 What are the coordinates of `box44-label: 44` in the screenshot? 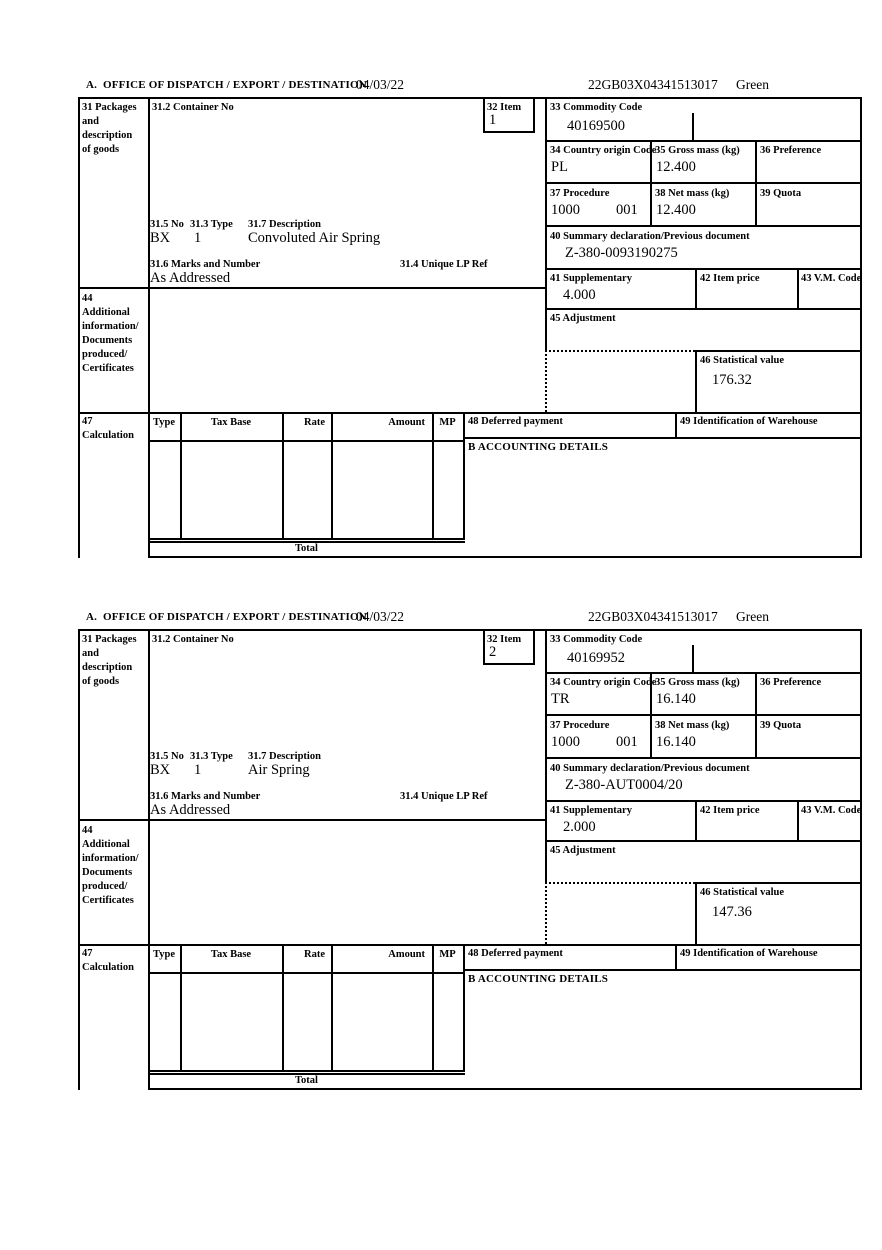 It's located at (87, 298).